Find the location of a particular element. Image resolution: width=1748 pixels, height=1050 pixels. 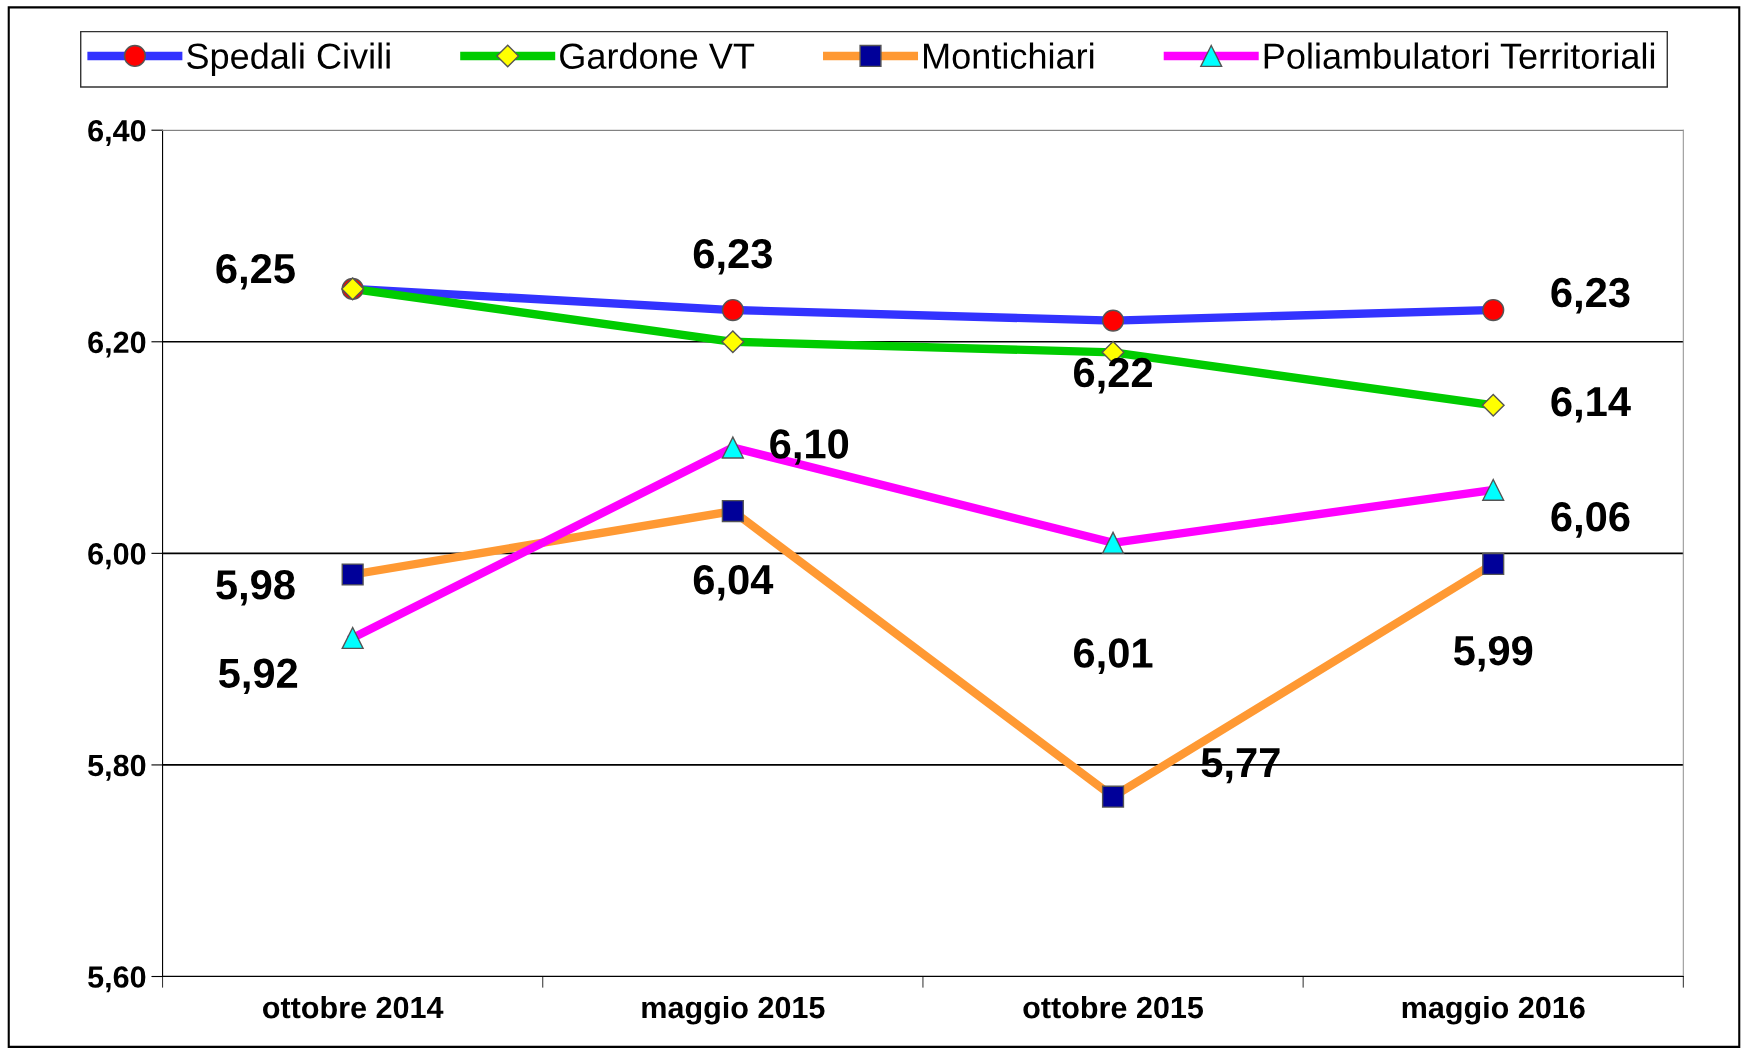

legend-label: Montichiari is located at coordinates (1009, 55).